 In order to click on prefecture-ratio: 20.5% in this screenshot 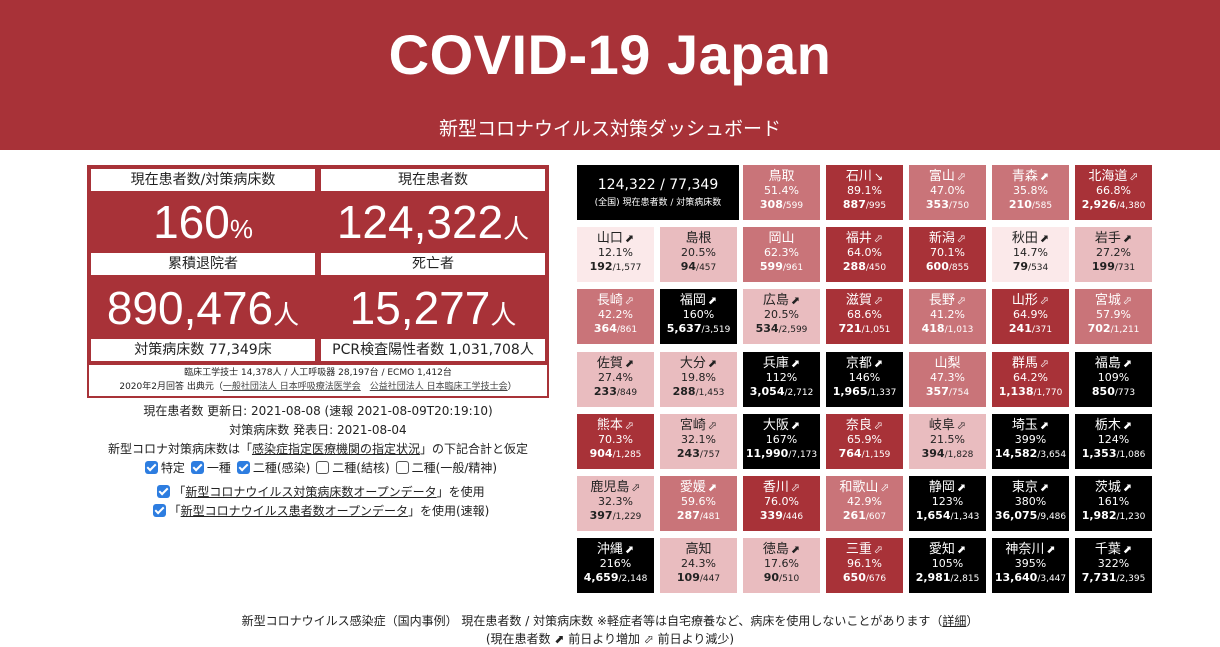, I will do `click(781, 315)`.